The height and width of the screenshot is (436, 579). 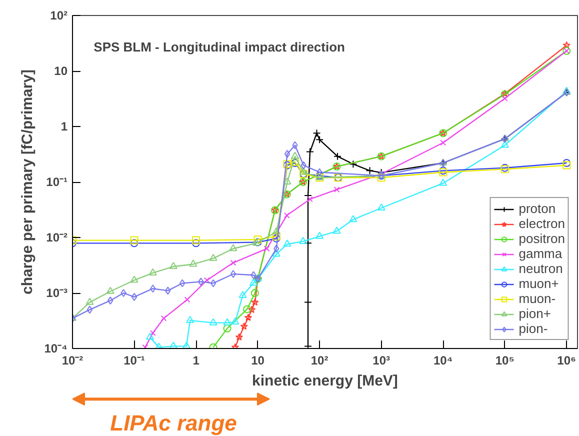 What do you see at coordinates (173, 423) in the screenshot?
I see `text: LIPAc range` at bounding box center [173, 423].